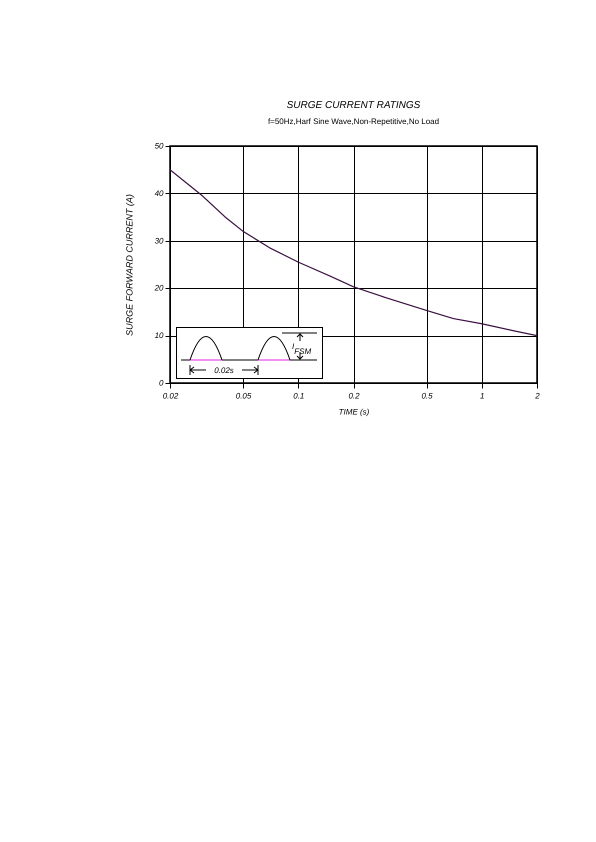 The height and width of the screenshot is (842, 596). Describe the element at coordinates (353, 105) in the screenshot. I see `chart-title: SURGE CURRENT RATINGS` at that location.